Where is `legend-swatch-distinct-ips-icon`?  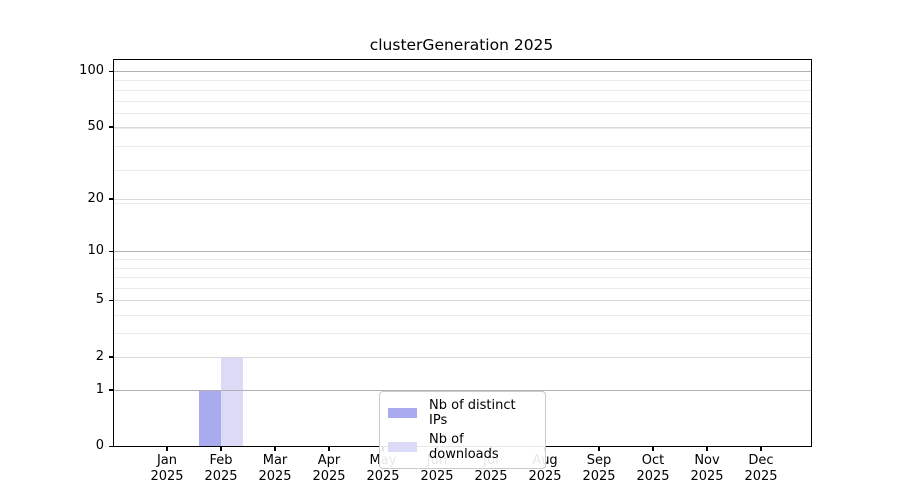 legend-swatch-distinct-ips-icon is located at coordinates (402, 413).